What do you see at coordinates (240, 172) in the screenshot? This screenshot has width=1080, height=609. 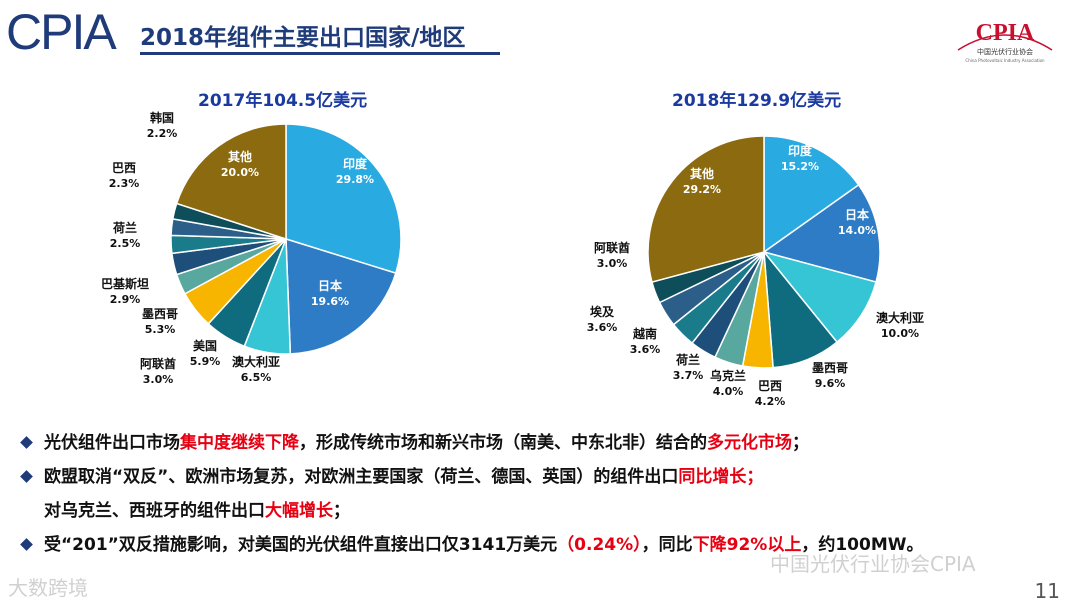 I see `pie-label-value: 20.0%` at bounding box center [240, 172].